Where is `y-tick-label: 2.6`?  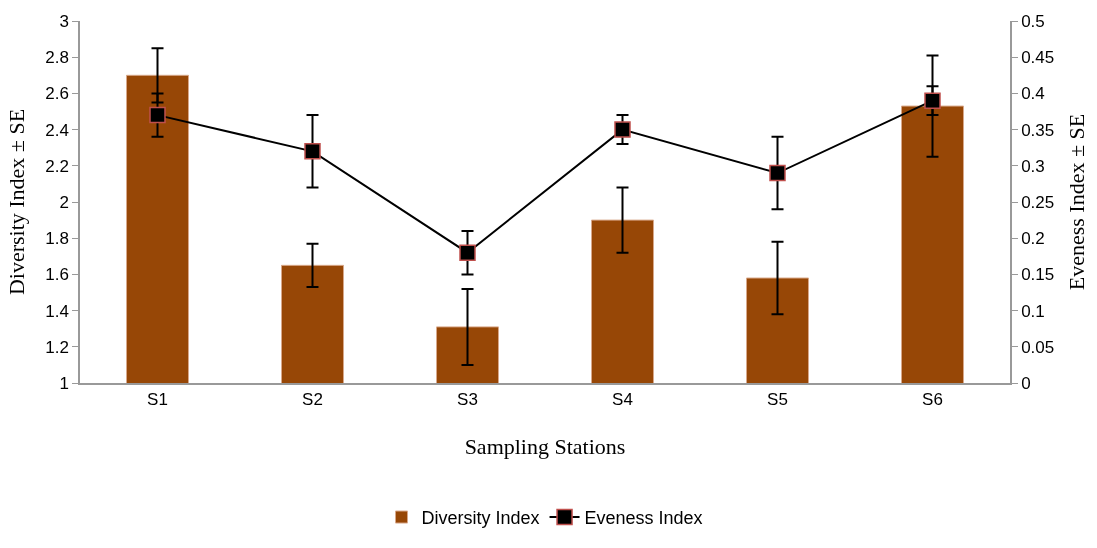
y-tick-label: 2.6 is located at coordinates (57, 94).